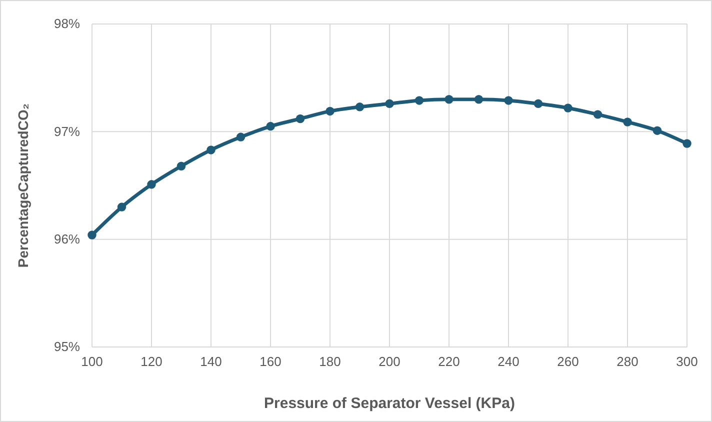 This screenshot has height=422, width=712. Describe the element at coordinates (271, 362) in the screenshot. I see `x-tick-label: 160` at that location.